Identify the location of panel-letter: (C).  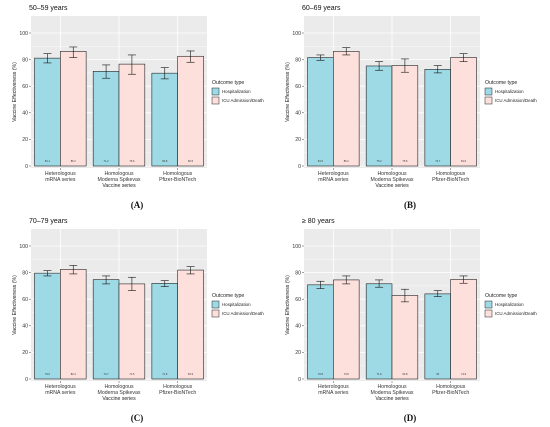
(137, 418).